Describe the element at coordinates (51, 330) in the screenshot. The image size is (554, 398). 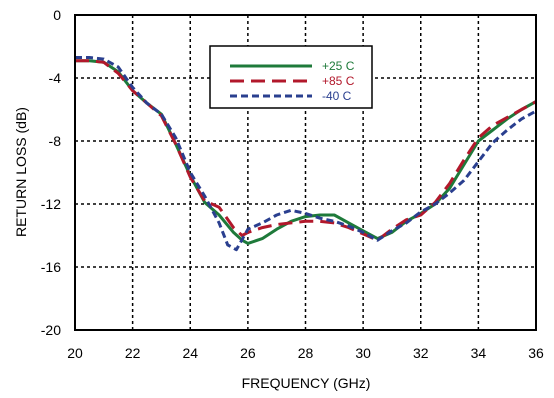
I see `y-tick-label: -20` at that location.